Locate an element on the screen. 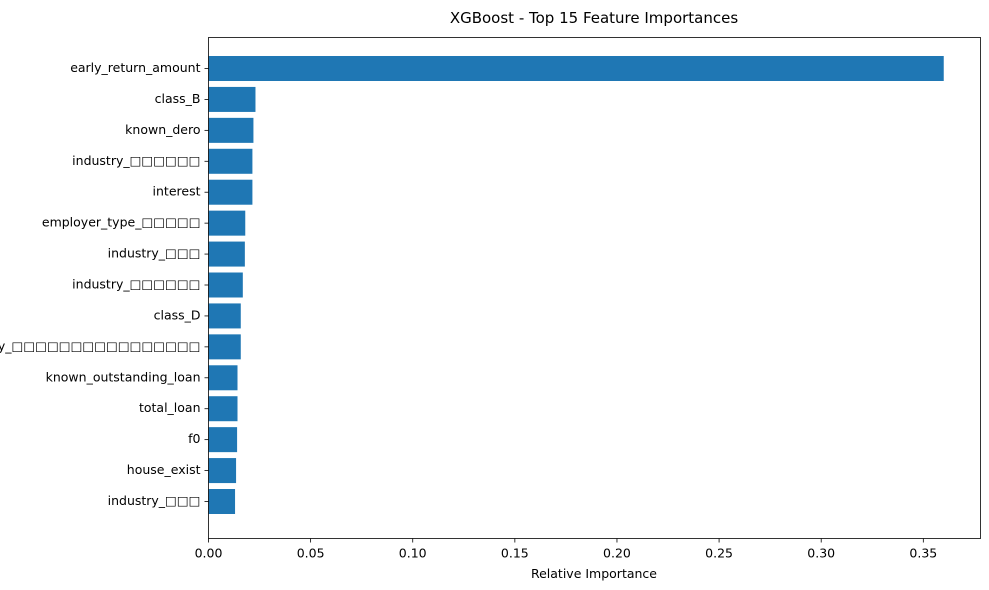  x-tick-label: 0.10 is located at coordinates (413, 553).